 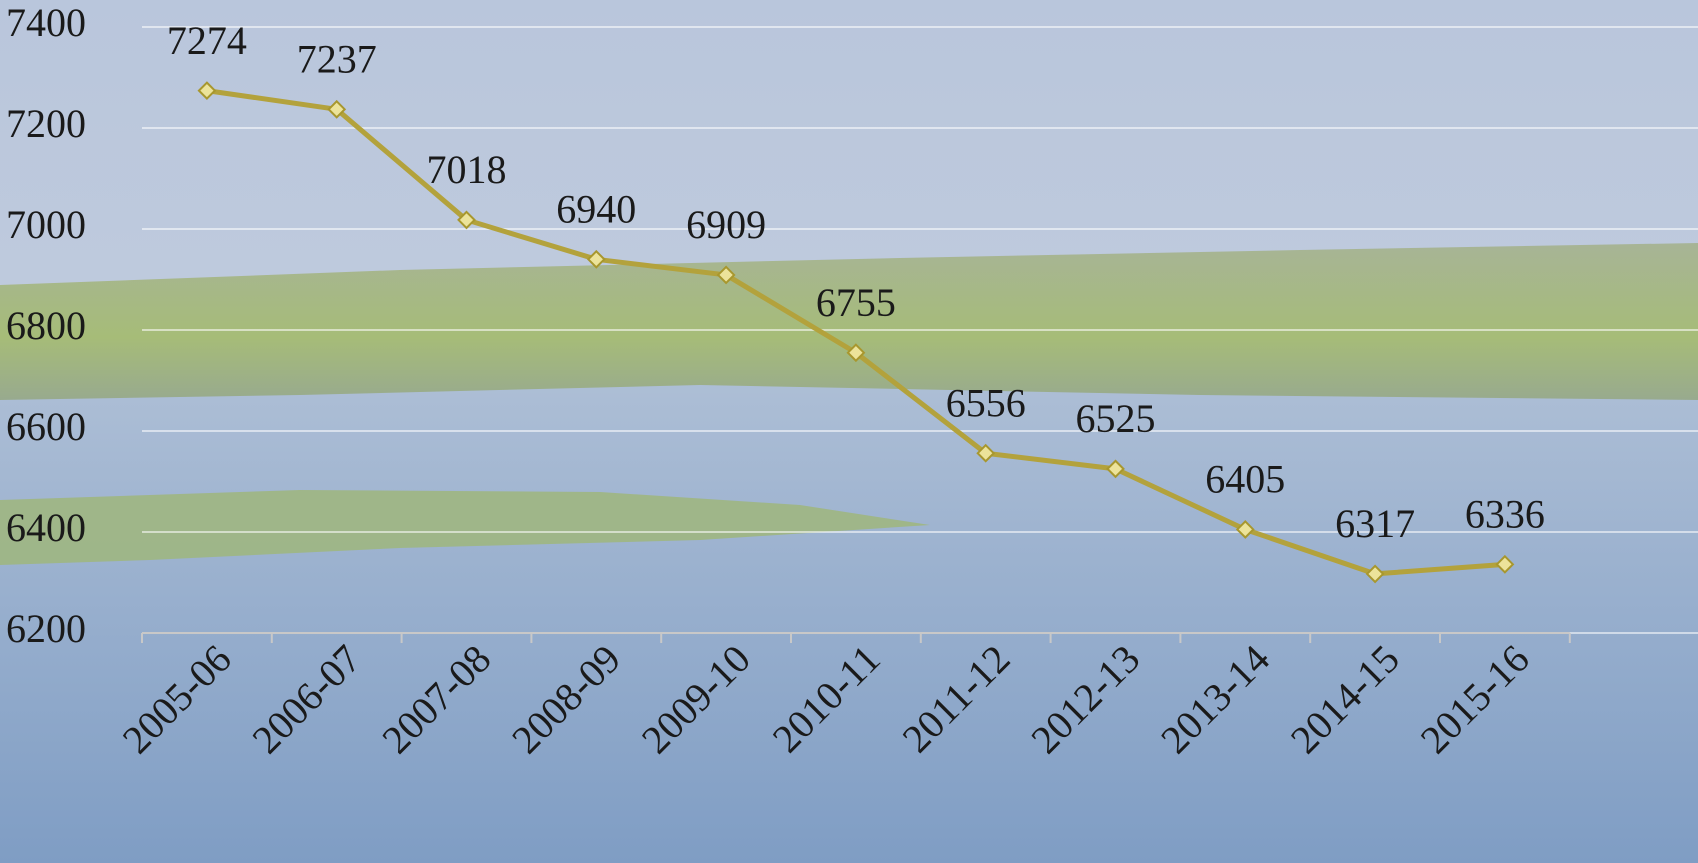 I want to click on y-tick-label: 6400, so click(x=46, y=527).